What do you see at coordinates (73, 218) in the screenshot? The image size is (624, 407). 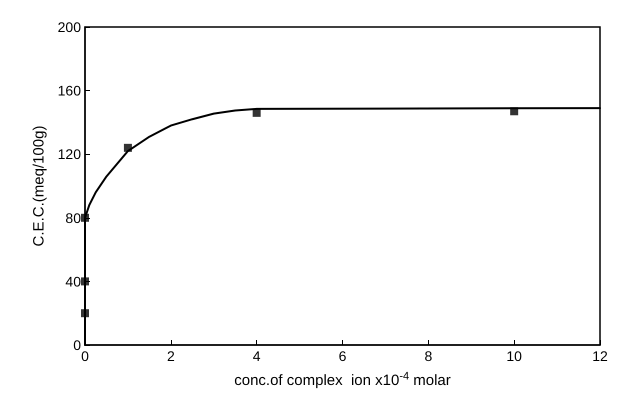 I see `y-tick-label: 80` at bounding box center [73, 218].